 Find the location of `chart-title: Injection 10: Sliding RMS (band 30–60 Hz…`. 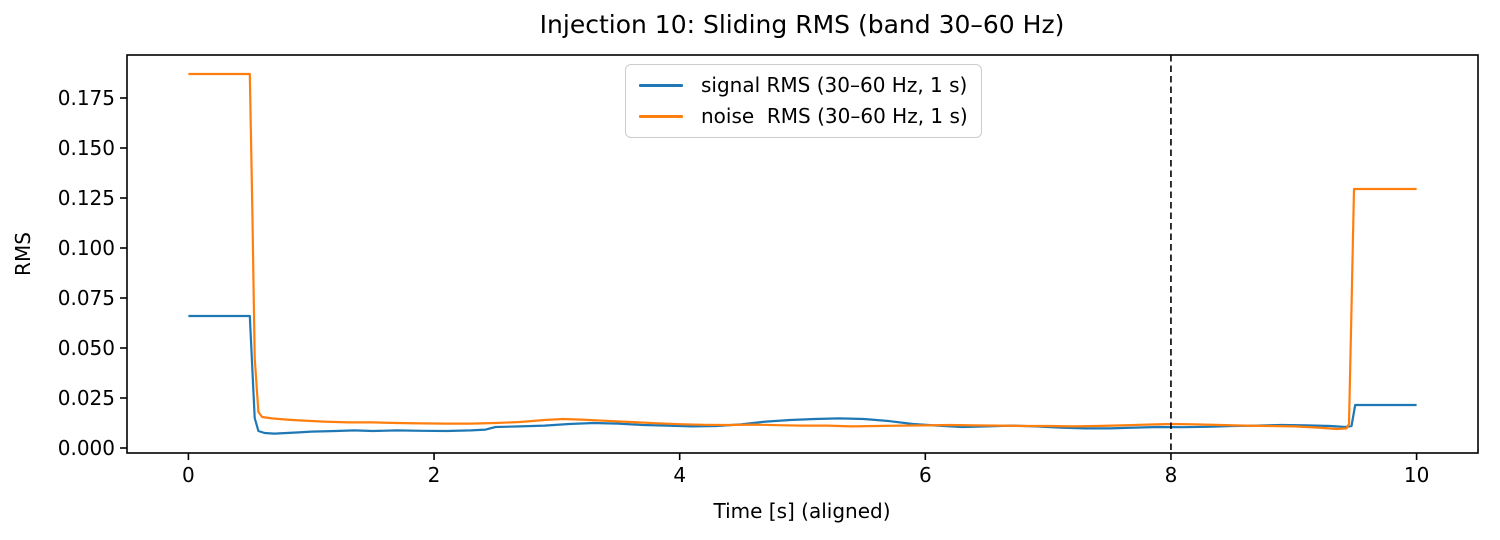

chart-title: Injection 10: Sliding RMS (band 30–60 Hz… is located at coordinates (802, 24).